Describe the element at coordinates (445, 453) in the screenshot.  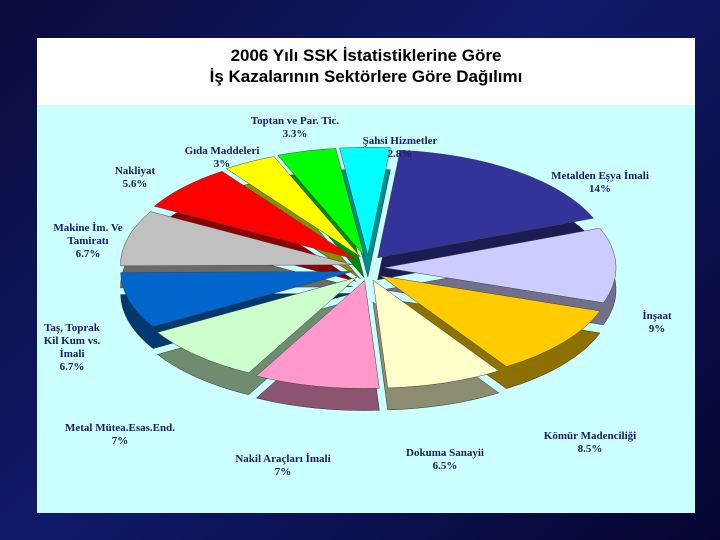
I see `category-name: Dokuma Sanayii` at that location.